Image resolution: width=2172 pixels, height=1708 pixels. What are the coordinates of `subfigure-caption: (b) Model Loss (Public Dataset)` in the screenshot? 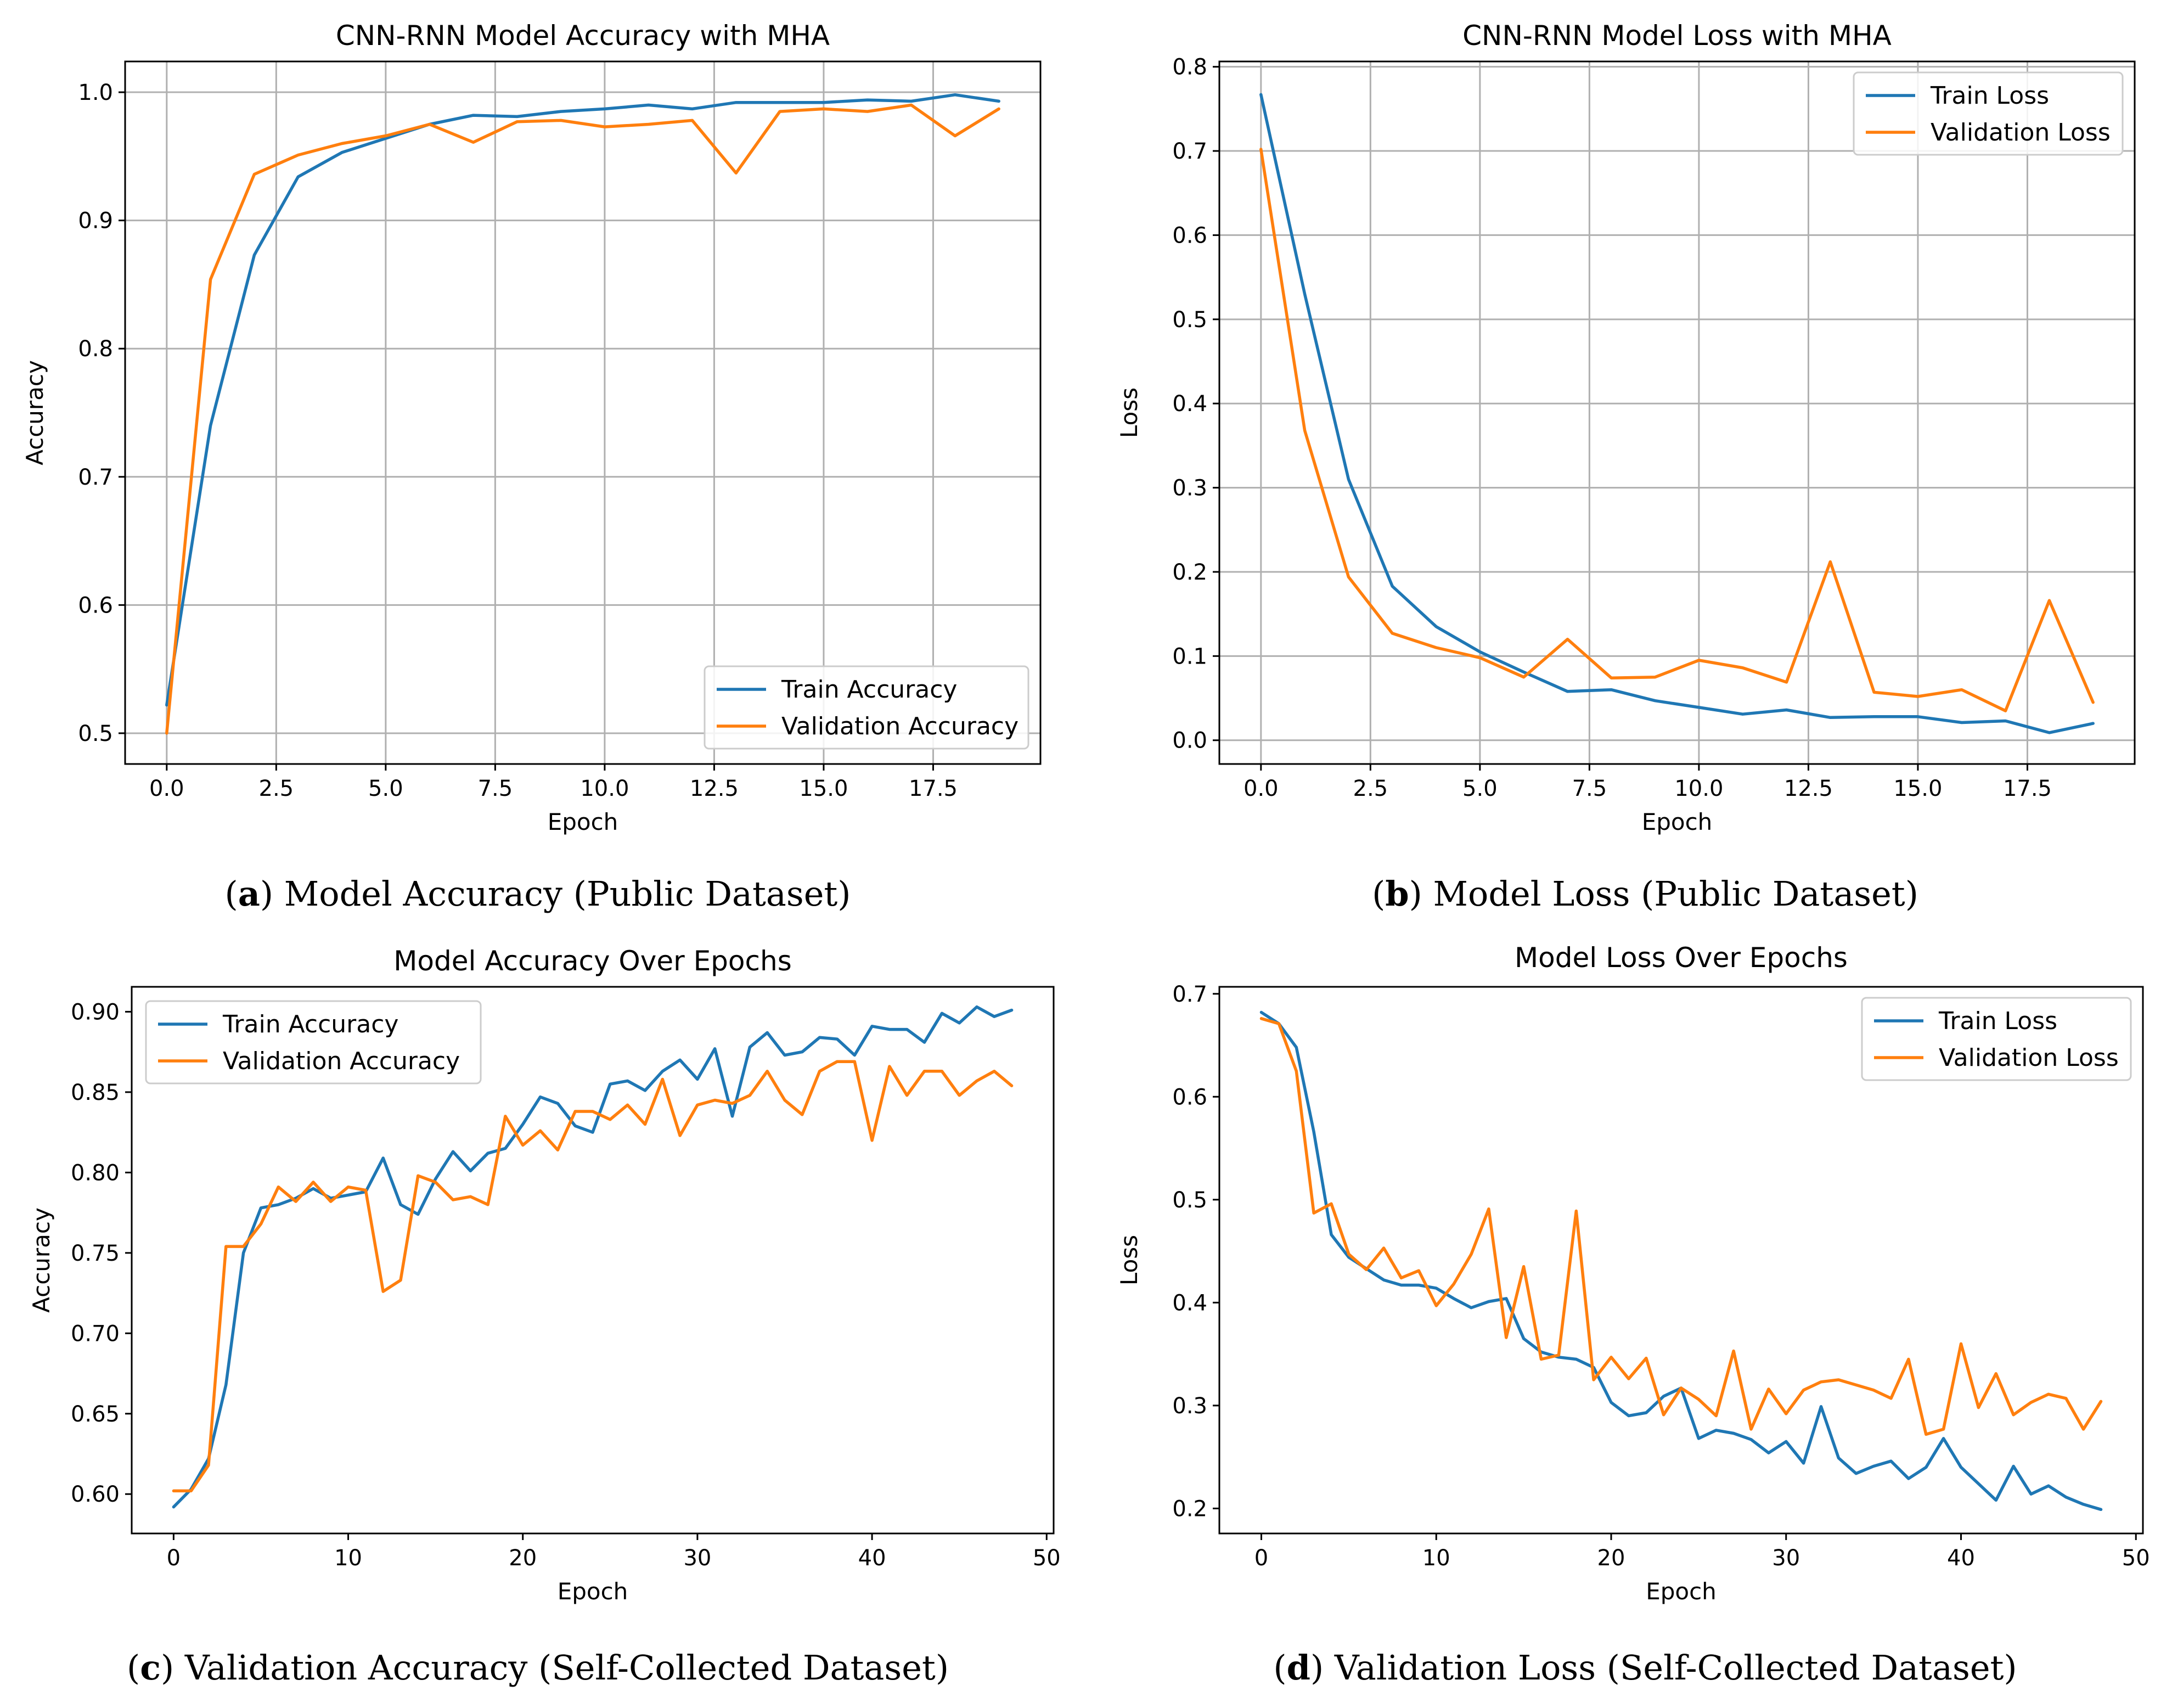 It's located at (1645, 894).